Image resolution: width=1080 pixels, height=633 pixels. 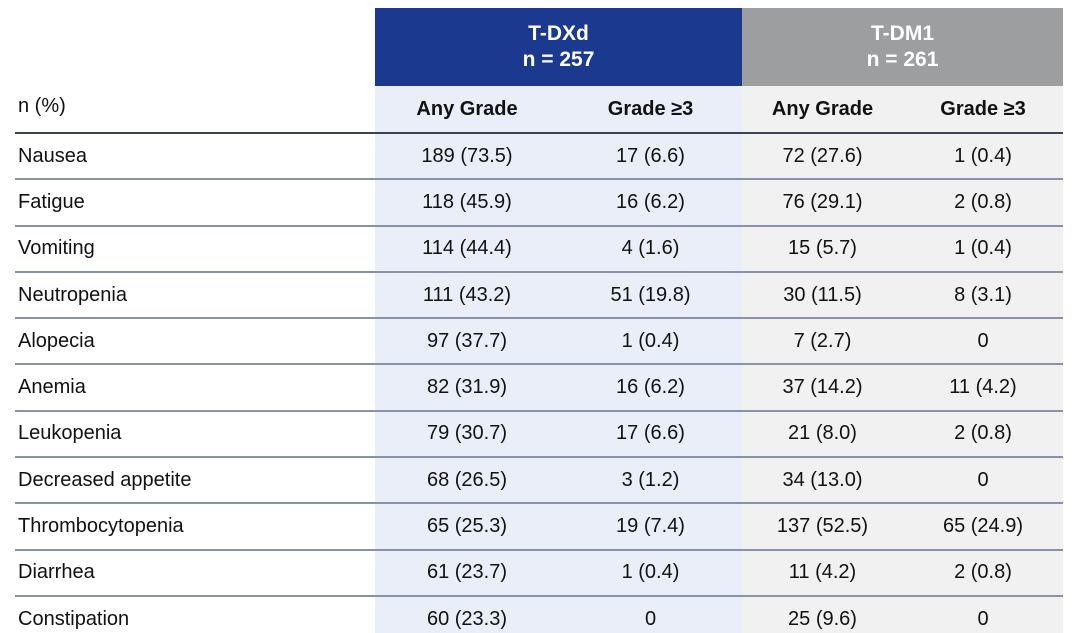 What do you see at coordinates (558, 59) in the screenshot?
I see `group-n-tdxd: n = 257` at bounding box center [558, 59].